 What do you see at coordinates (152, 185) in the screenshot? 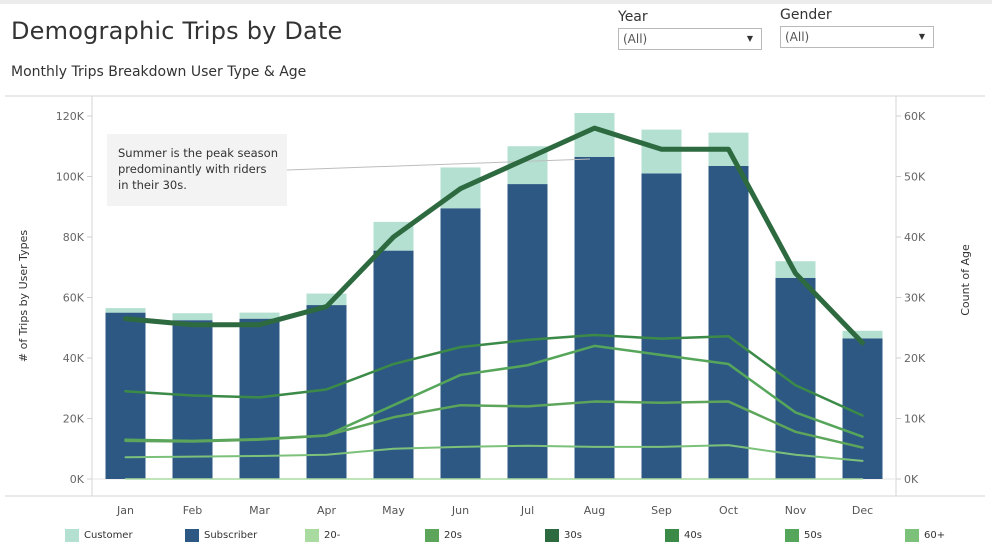
I see `annotation-line: in their 30s.` at bounding box center [152, 185].